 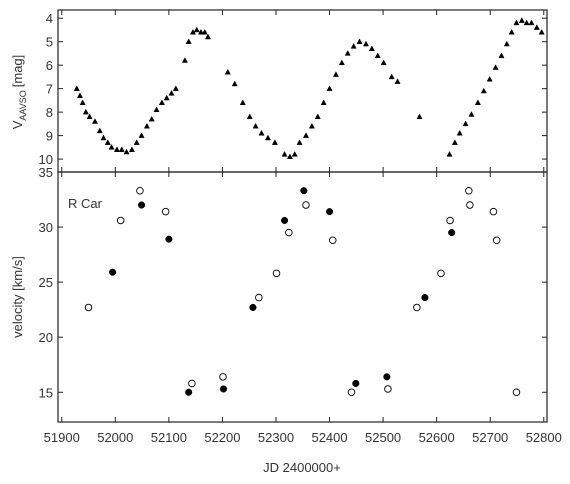 What do you see at coordinates (46, 282) in the screenshot?
I see `y-tick-label: 25` at bounding box center [46, 282].